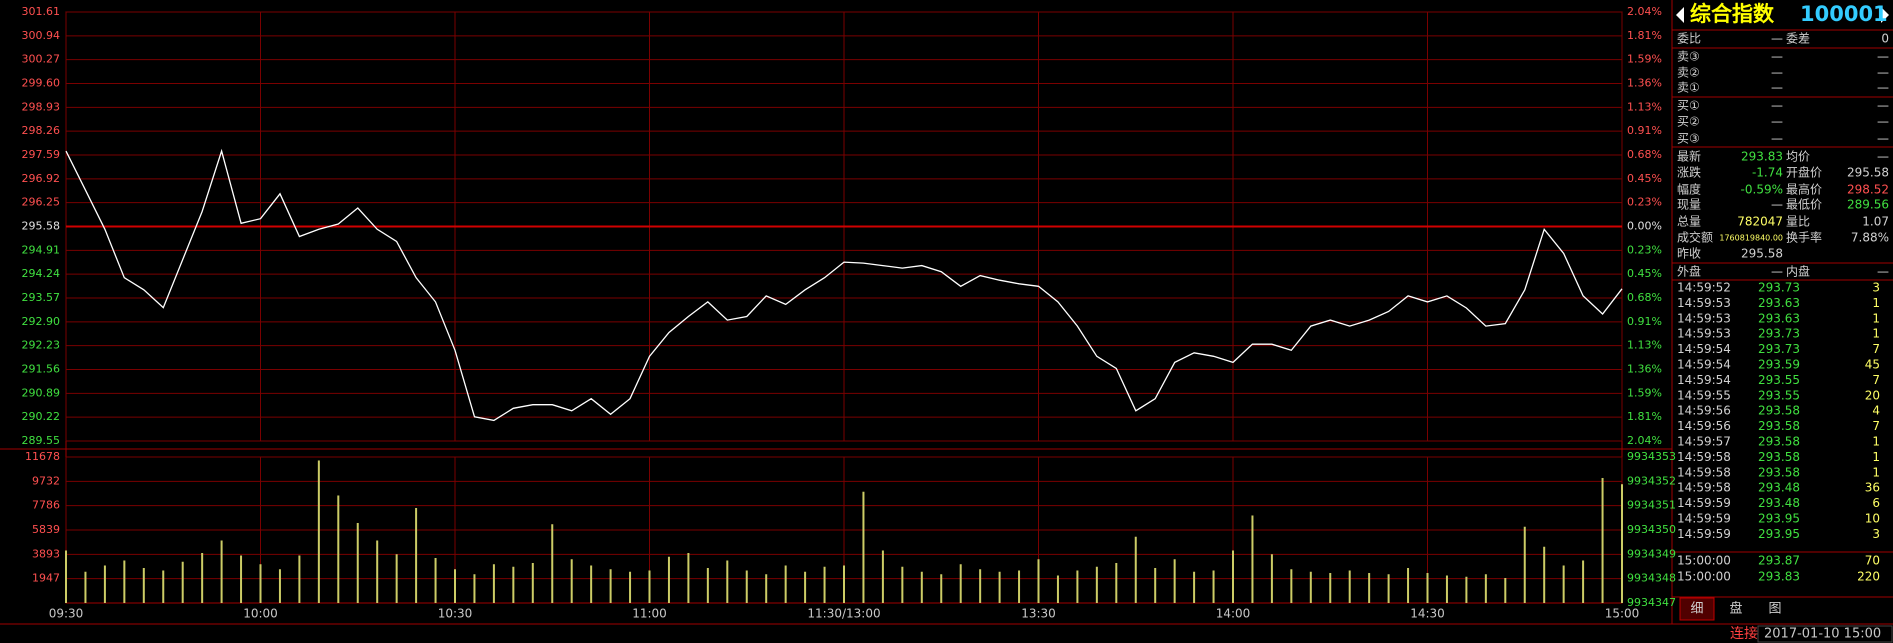 The width and height of the screenshot is (1893, 643). What do you see at coordinates (41, 106) in the screenshot?
I see `y-tick-label: 298.93` at bounding box center [41, 106].